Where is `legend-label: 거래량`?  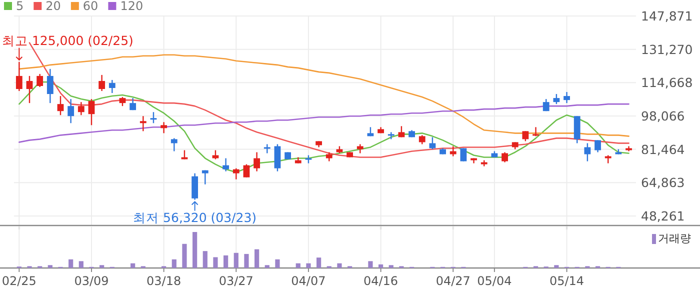 legend-label: 거래량 is located at coordinates (674, 238).